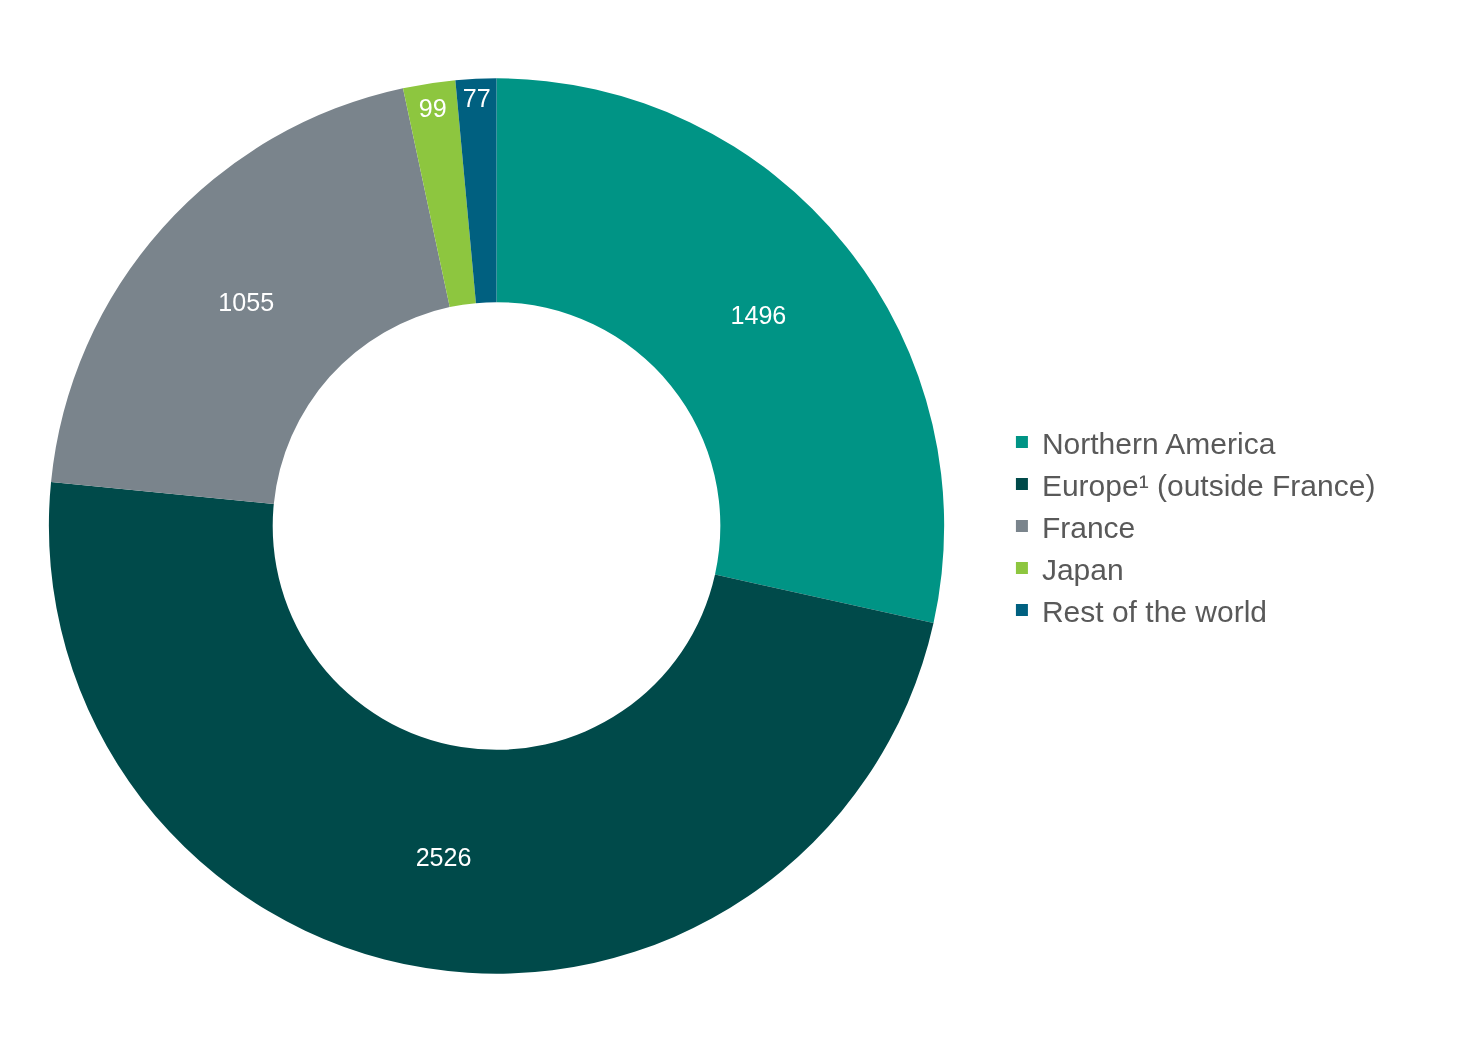 Image resolution: width=1484 pixels, height=1052 pixels. I want to click on data-label: 1496, so click(758, 315).